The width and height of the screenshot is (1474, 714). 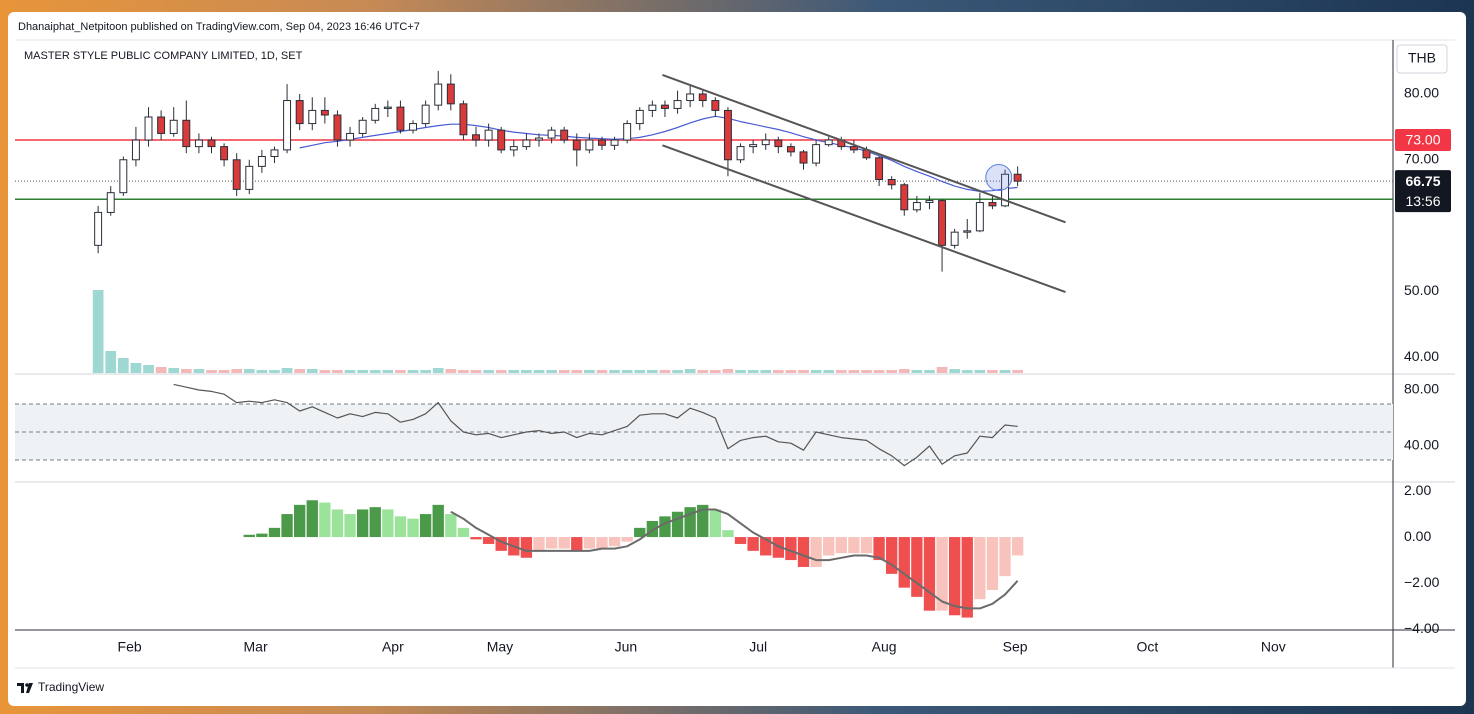 I want to click on trendline, so click(x=864, y=218).